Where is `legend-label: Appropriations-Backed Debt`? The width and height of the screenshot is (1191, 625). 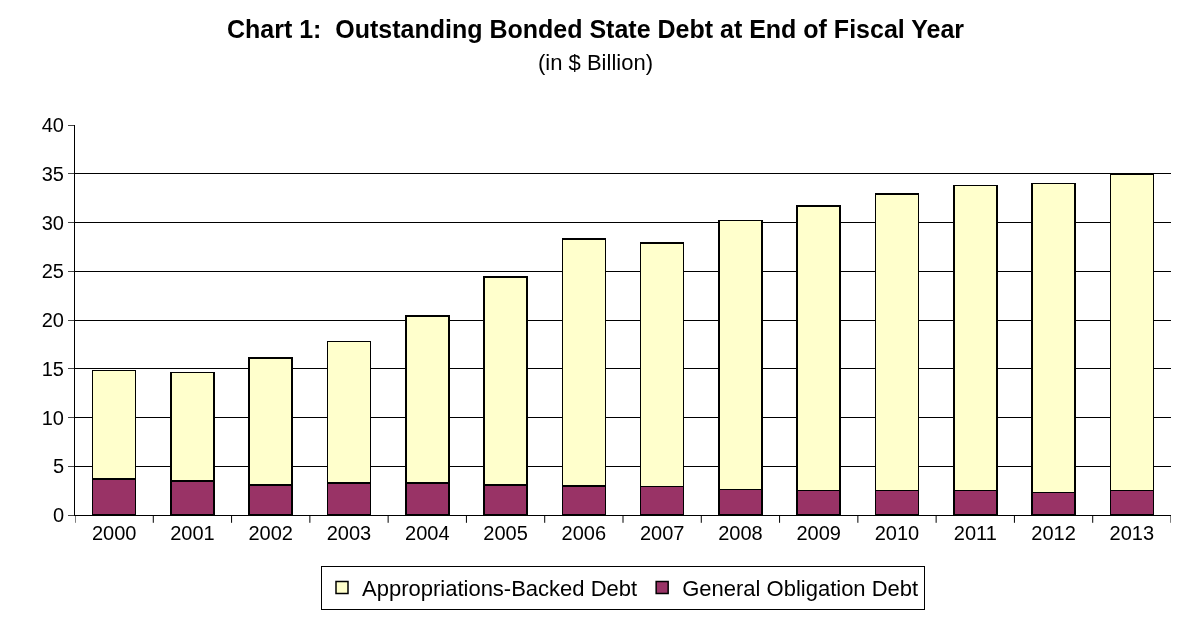 legend-label: Appropriations-Backed Debt is located at coordinates (500, 589).